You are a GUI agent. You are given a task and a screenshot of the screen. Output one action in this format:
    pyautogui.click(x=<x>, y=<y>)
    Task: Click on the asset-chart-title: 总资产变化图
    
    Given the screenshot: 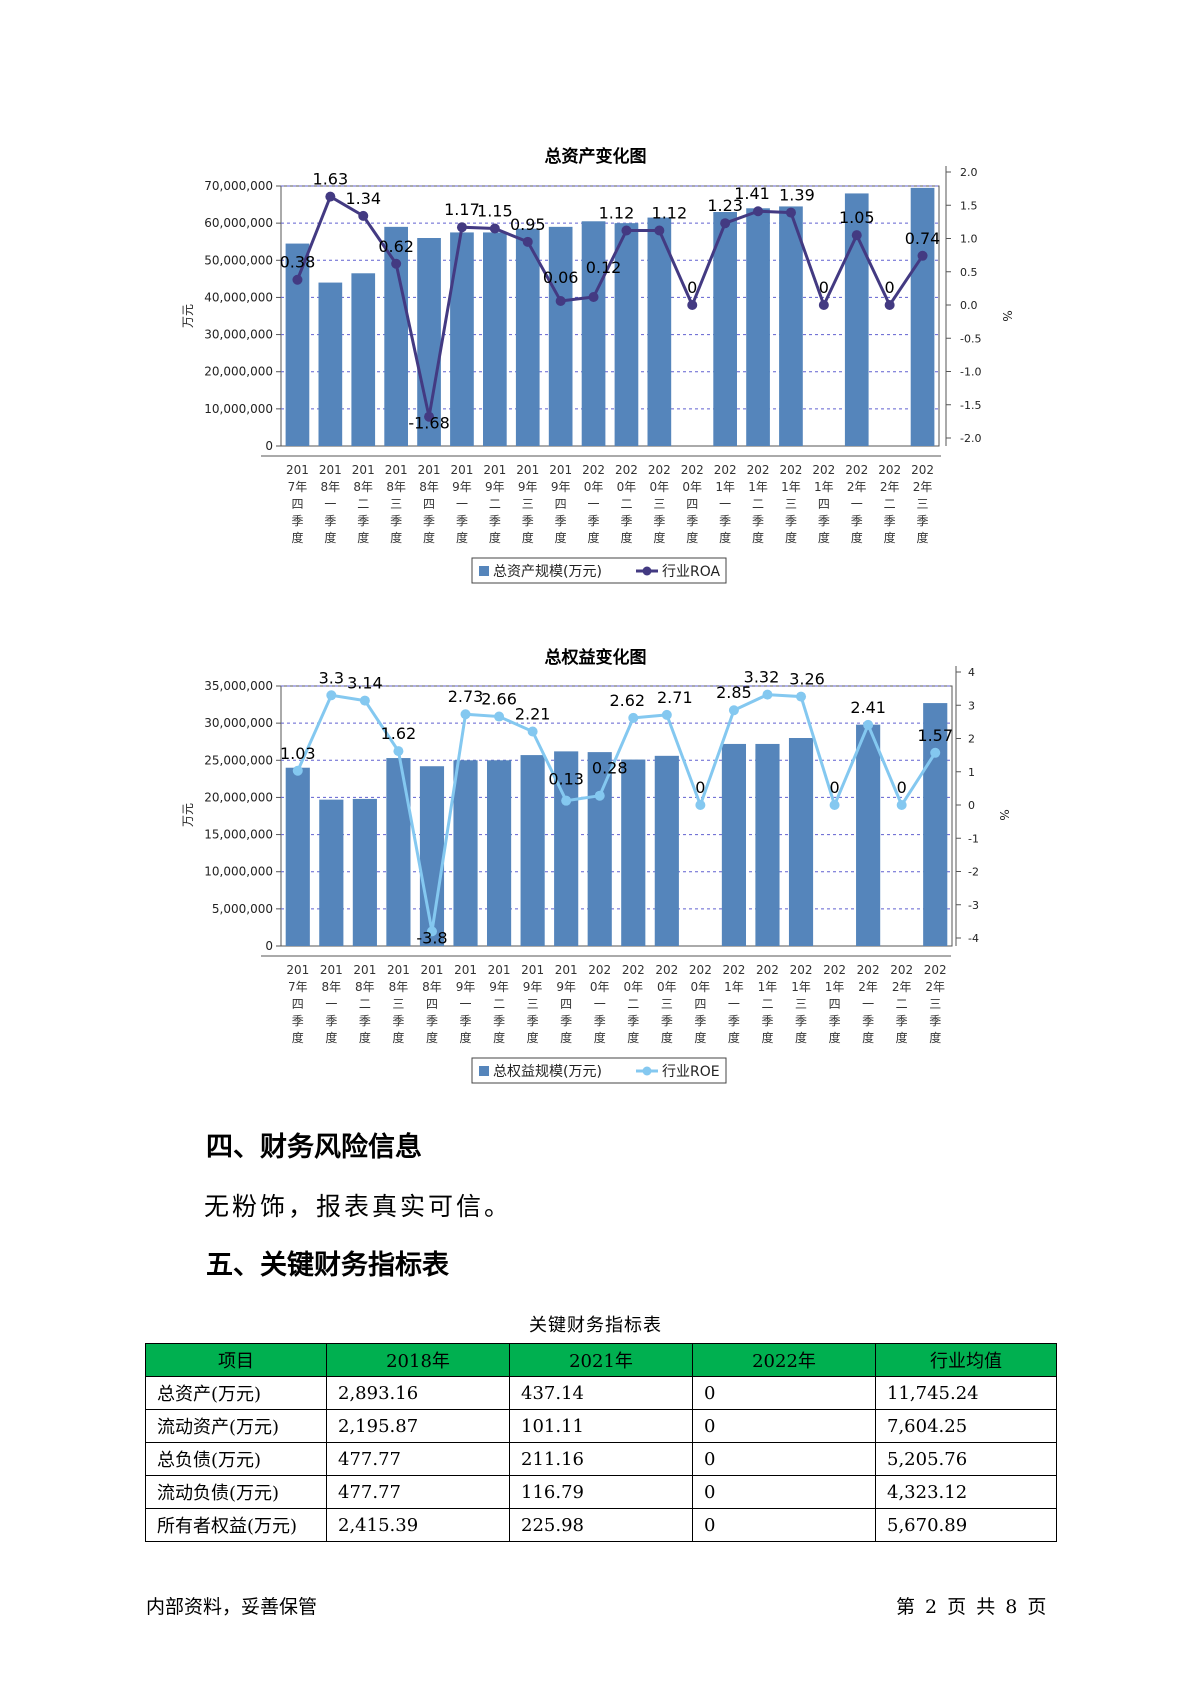 What is the action you would take?
    pyautogui.click(x=595, y=157)
    